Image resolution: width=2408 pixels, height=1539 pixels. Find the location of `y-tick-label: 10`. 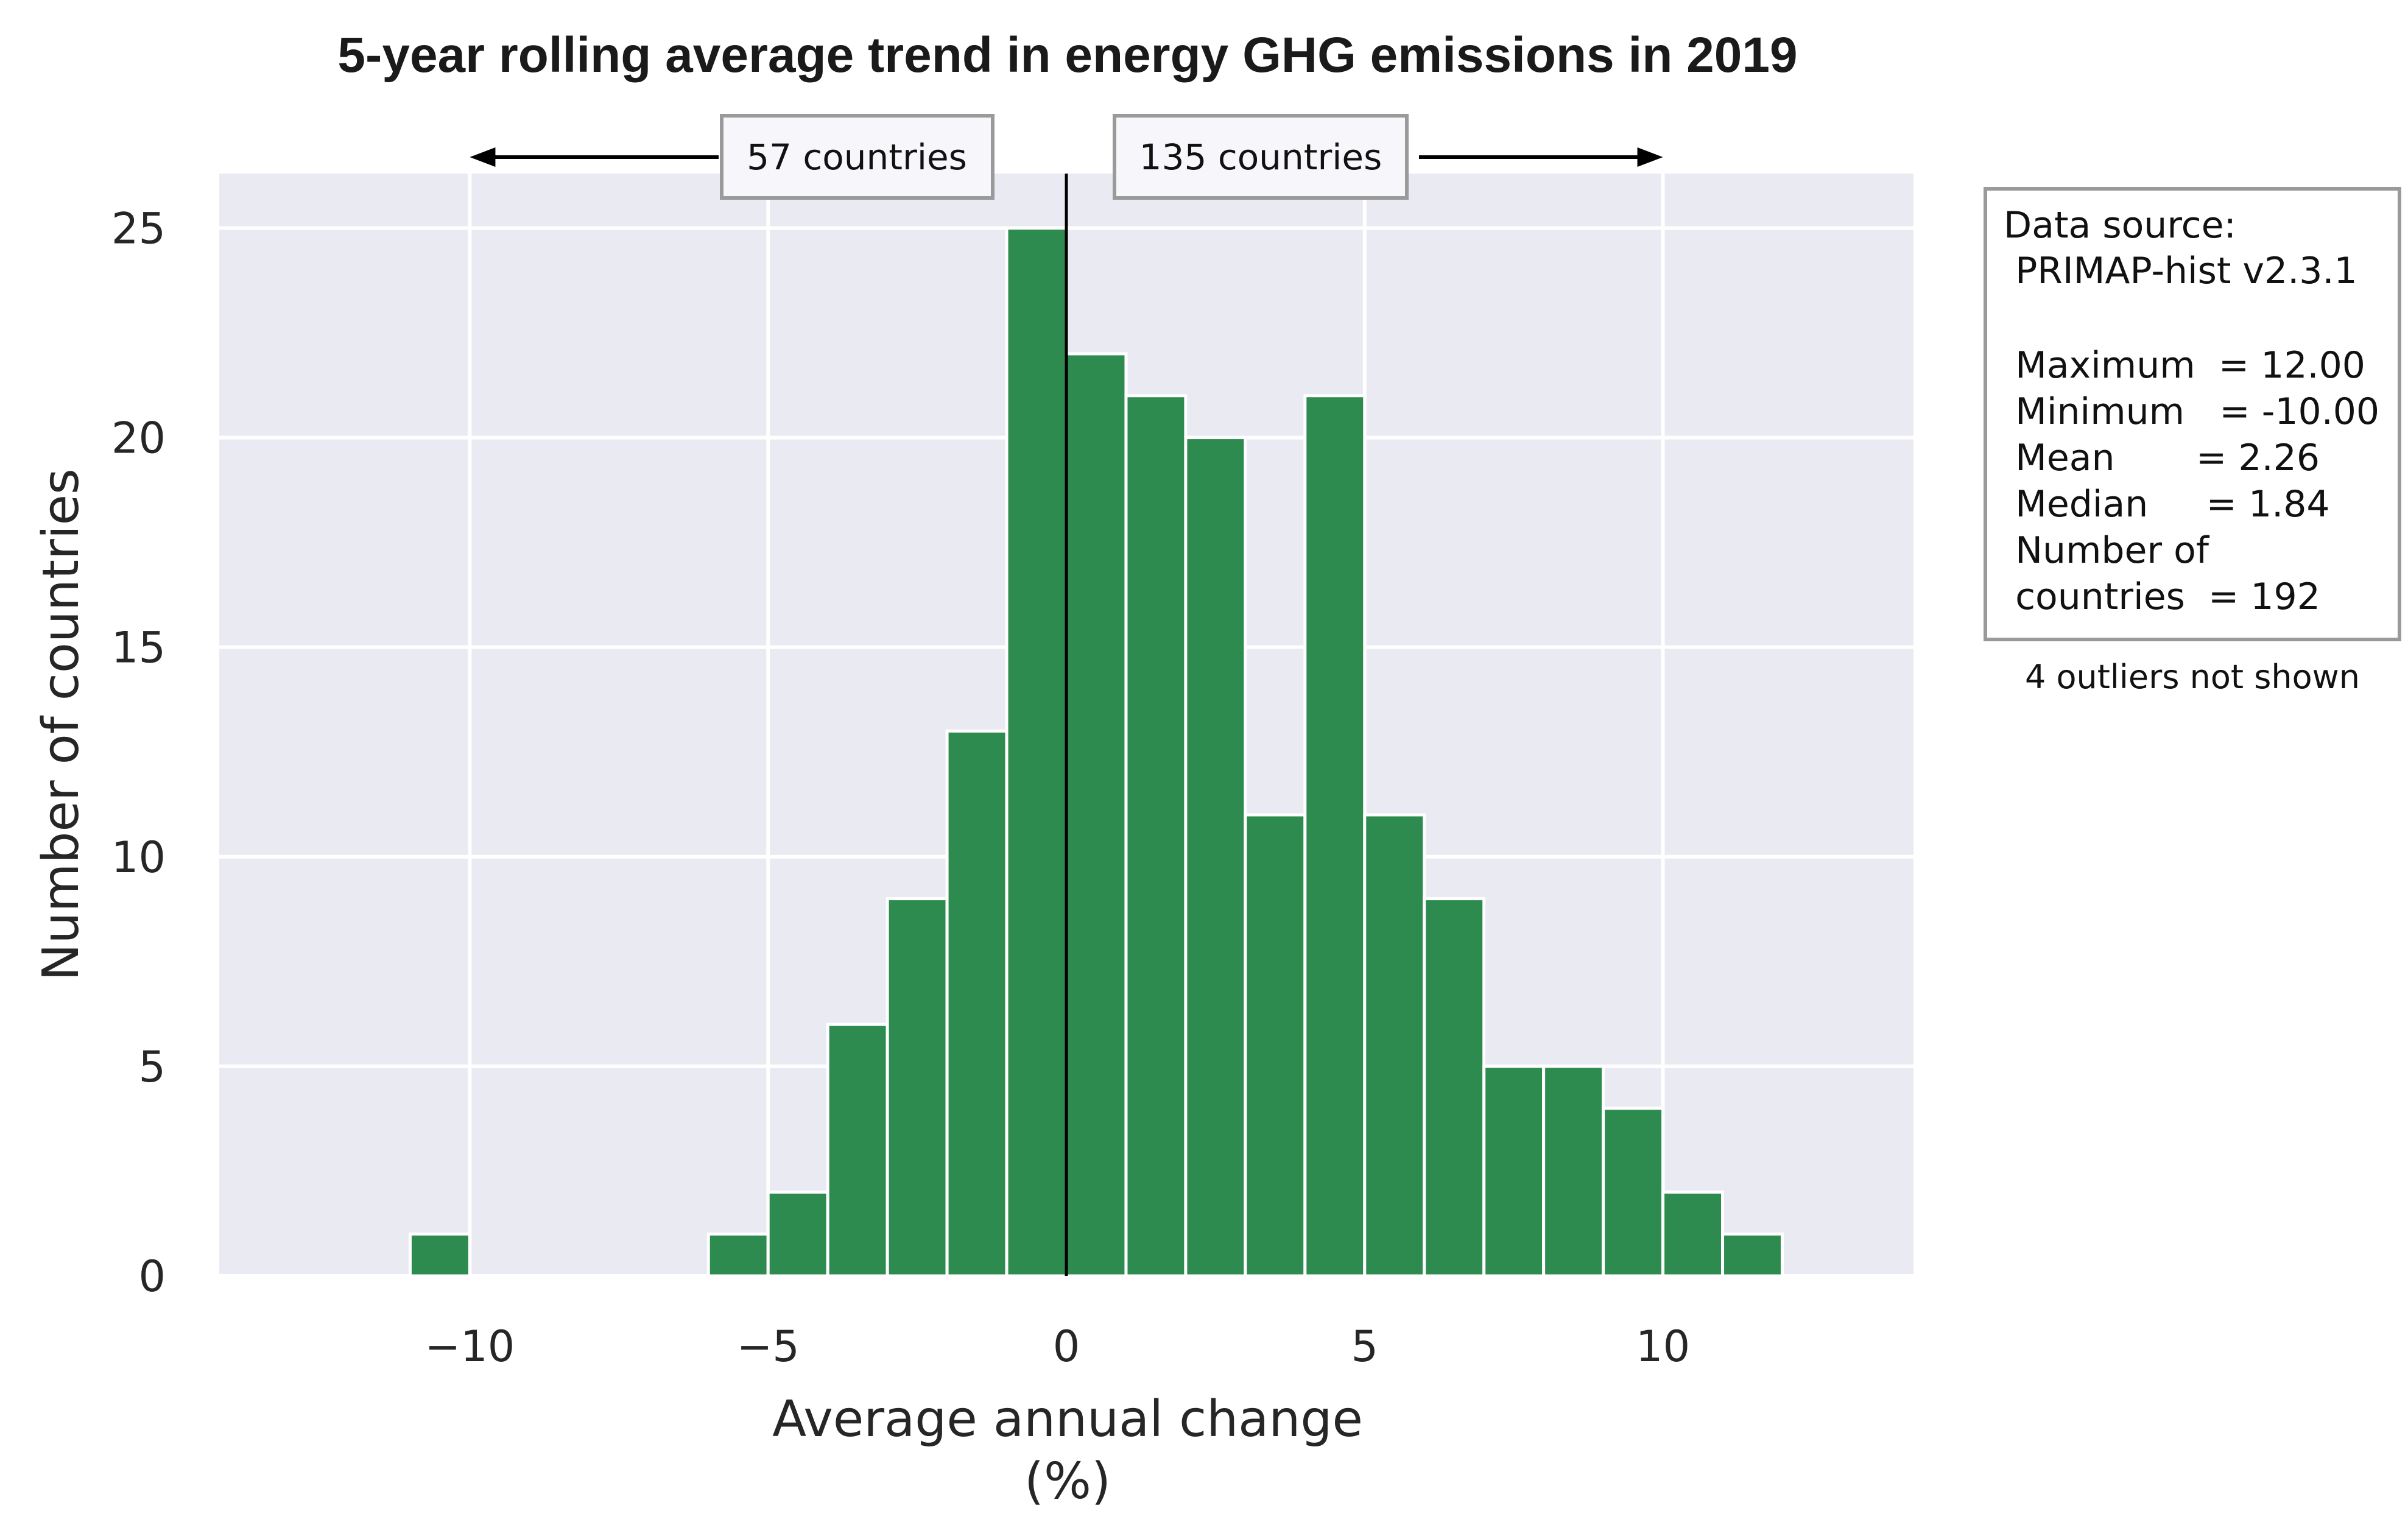

y-tick-label: 10 is located at coordinates (138, 857).